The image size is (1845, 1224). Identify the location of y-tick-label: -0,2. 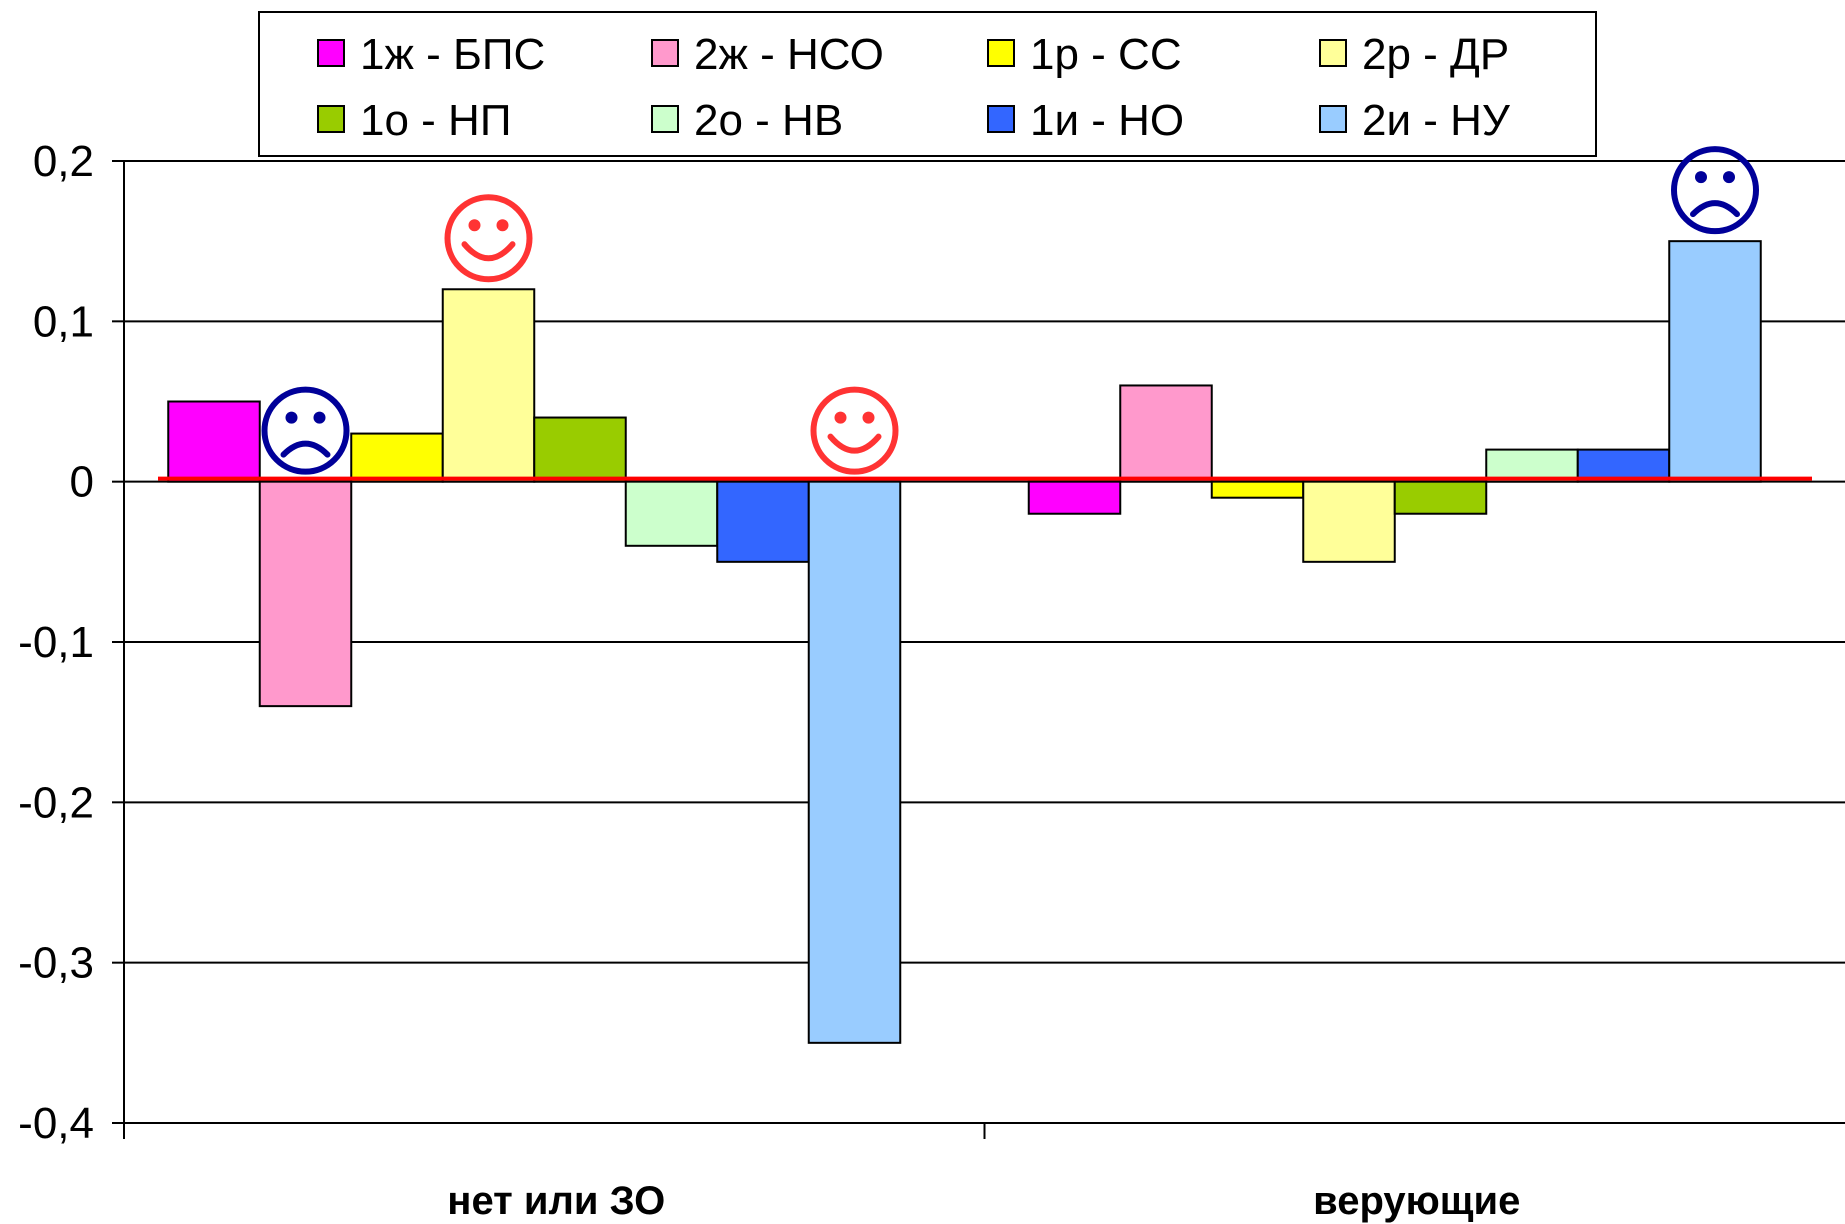
(56, 802).